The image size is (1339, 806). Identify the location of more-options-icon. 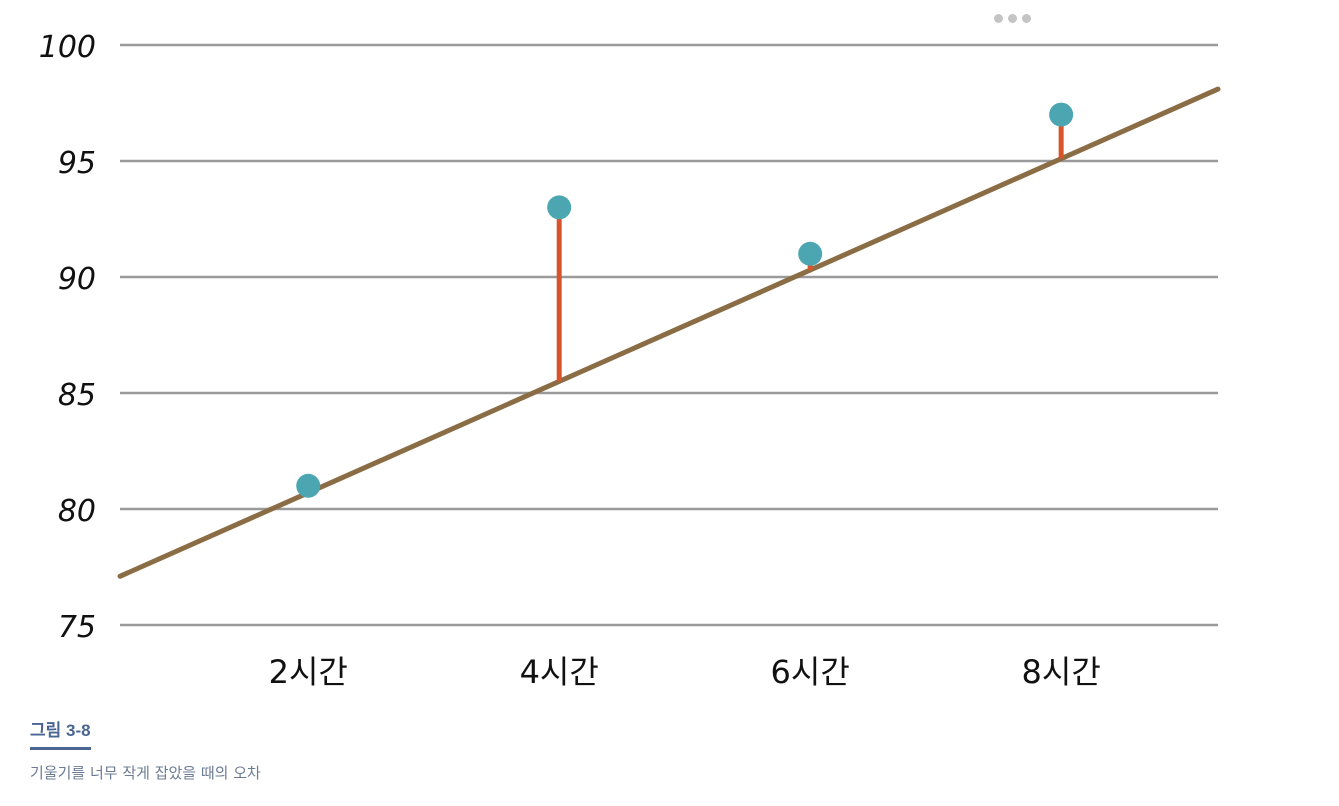
(1012, 18).